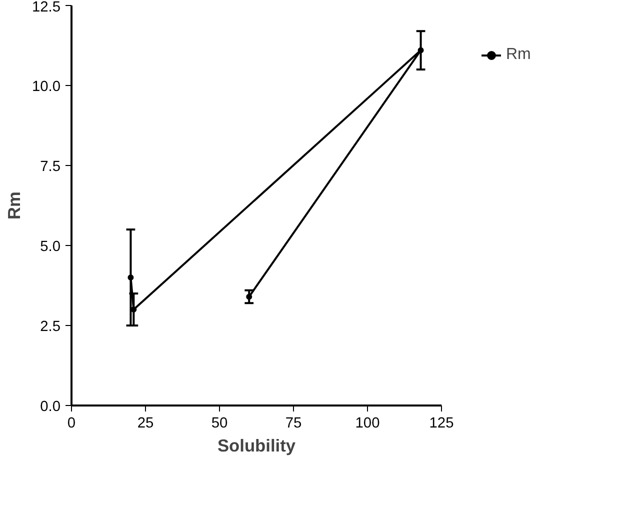 This screenshot has height=527, width=632. I want to click on y-tick-label: 7.5, so click(50, 167).